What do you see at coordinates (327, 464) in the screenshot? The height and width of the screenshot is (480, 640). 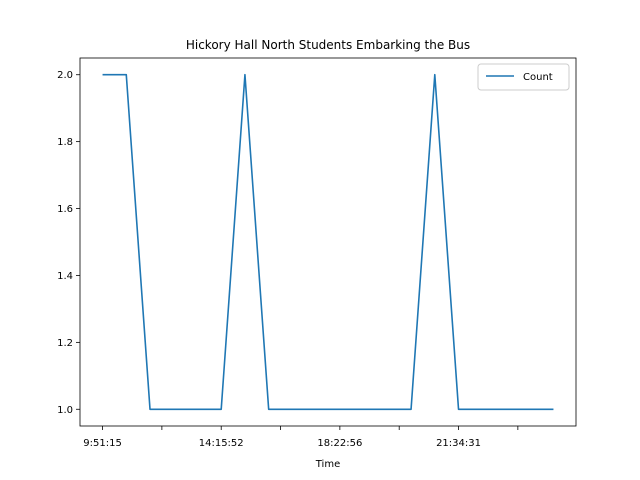 I see `x-axis-label: Time` at bounding box center [327, 464].